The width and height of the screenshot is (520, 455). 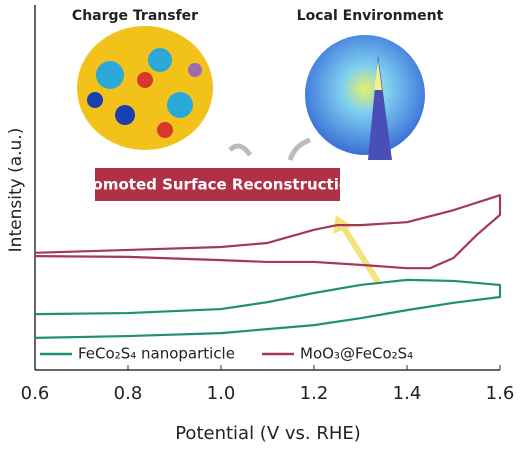 What do you see at coordinates (35, 393) in the screenshot?
I see `x-tick-label: 0.6` at bounding box center [35, 393].